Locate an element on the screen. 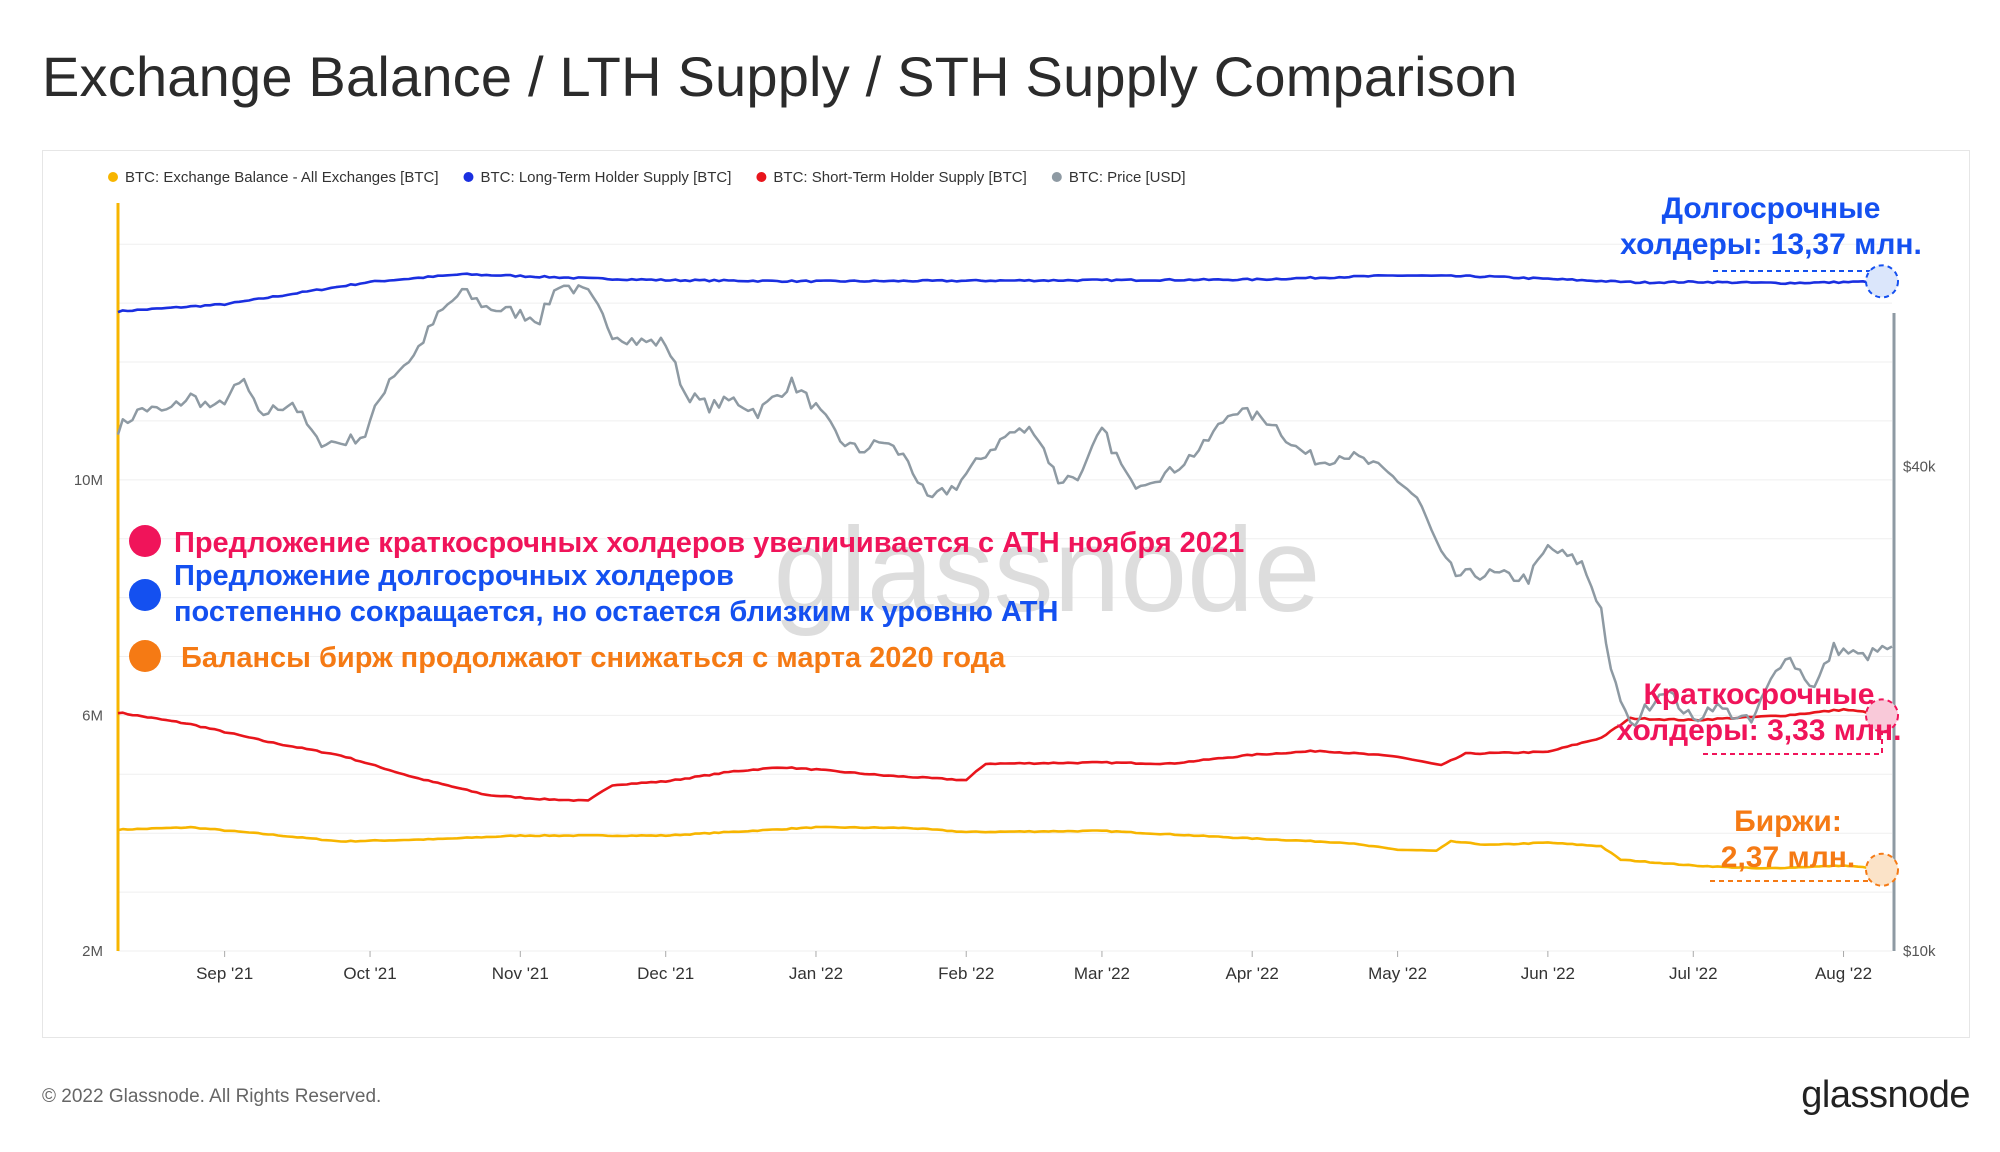 The width and height of the screenshot is (2000, 1152). watermark: glassnode is located at coordinates (1046, 570).